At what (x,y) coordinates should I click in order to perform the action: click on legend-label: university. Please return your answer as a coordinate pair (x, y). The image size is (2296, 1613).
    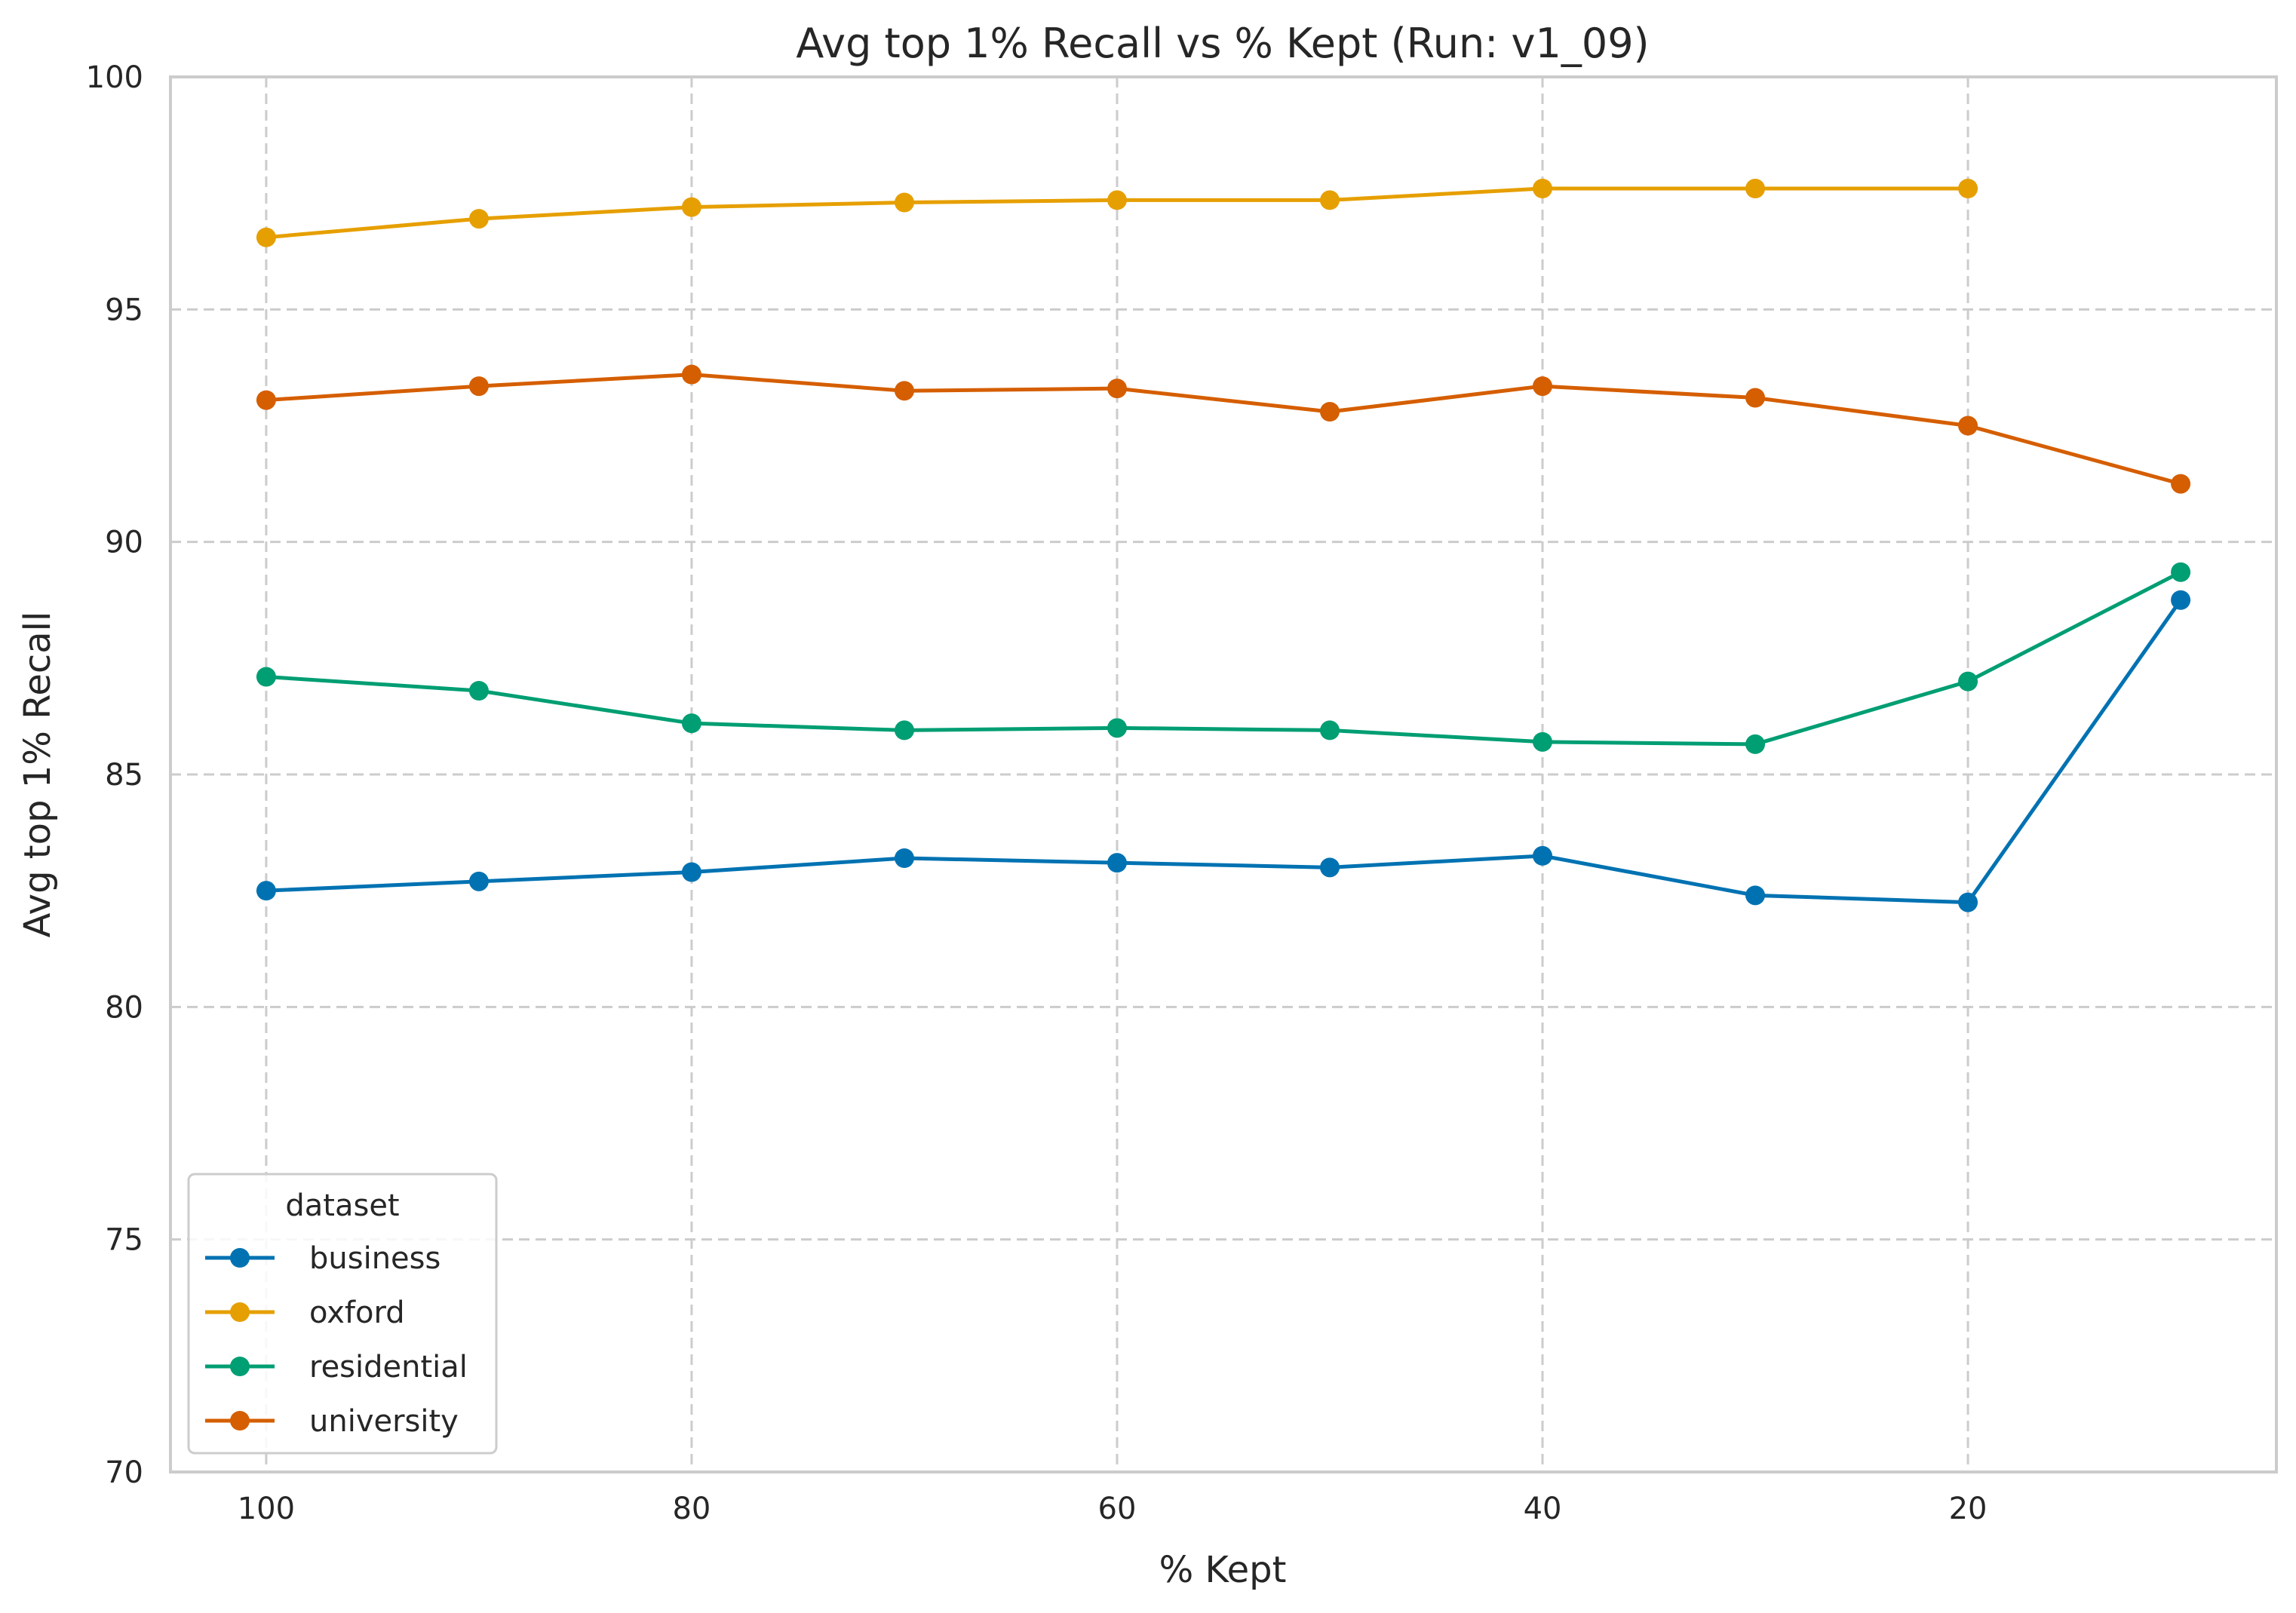
    Looking at the image, I should click on (384, 1421).